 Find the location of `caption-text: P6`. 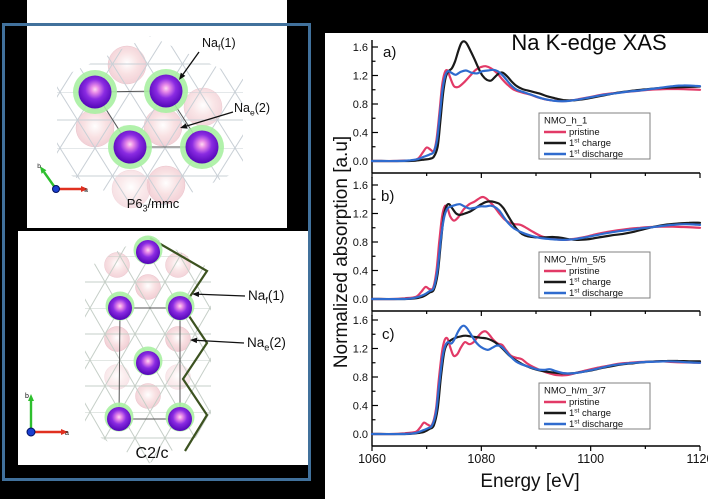

caption-text: P6 is located at coordinates (134, 203).